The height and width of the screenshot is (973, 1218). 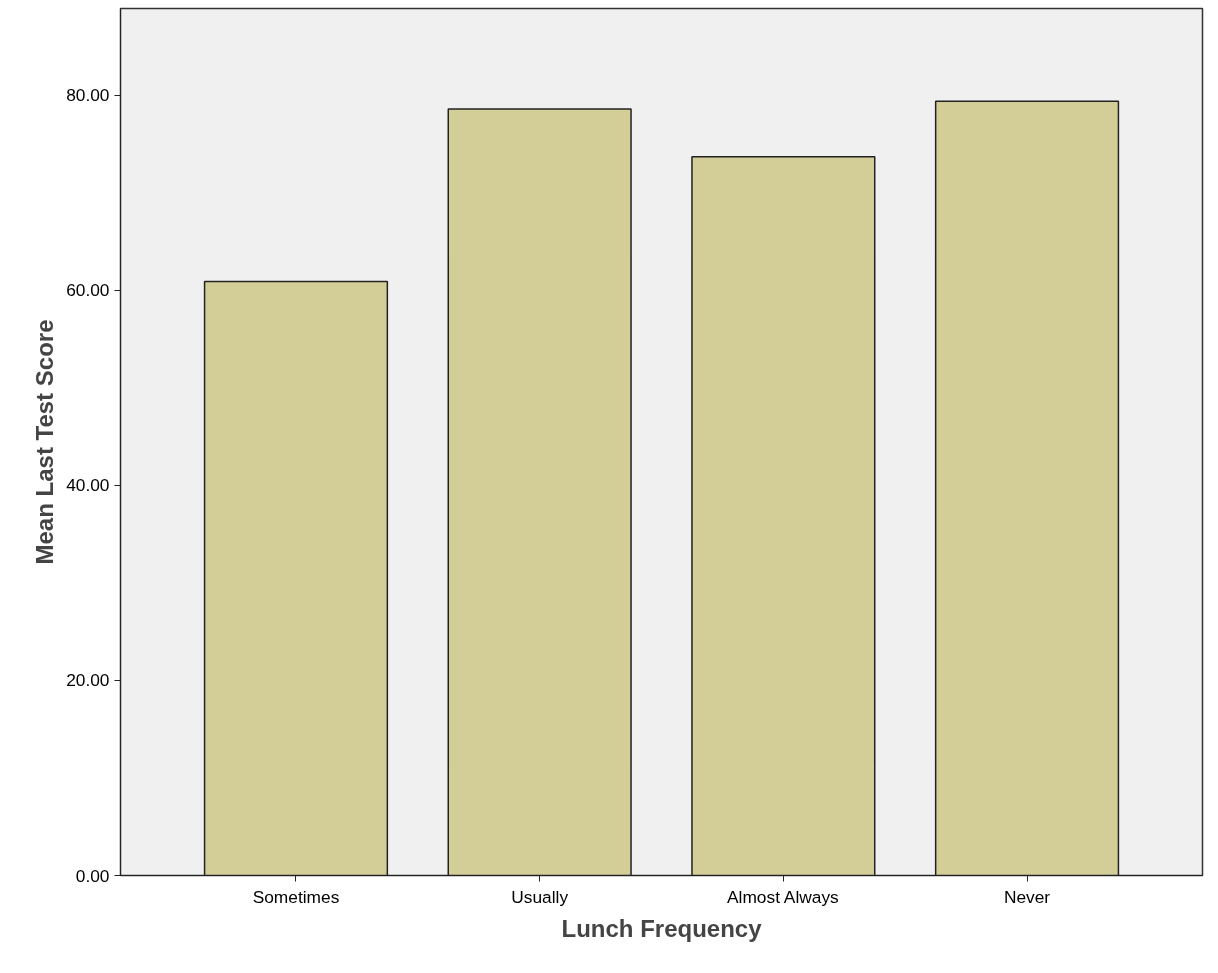 I want to click on x-tick-label: Never, so click(x=1027, y=896).